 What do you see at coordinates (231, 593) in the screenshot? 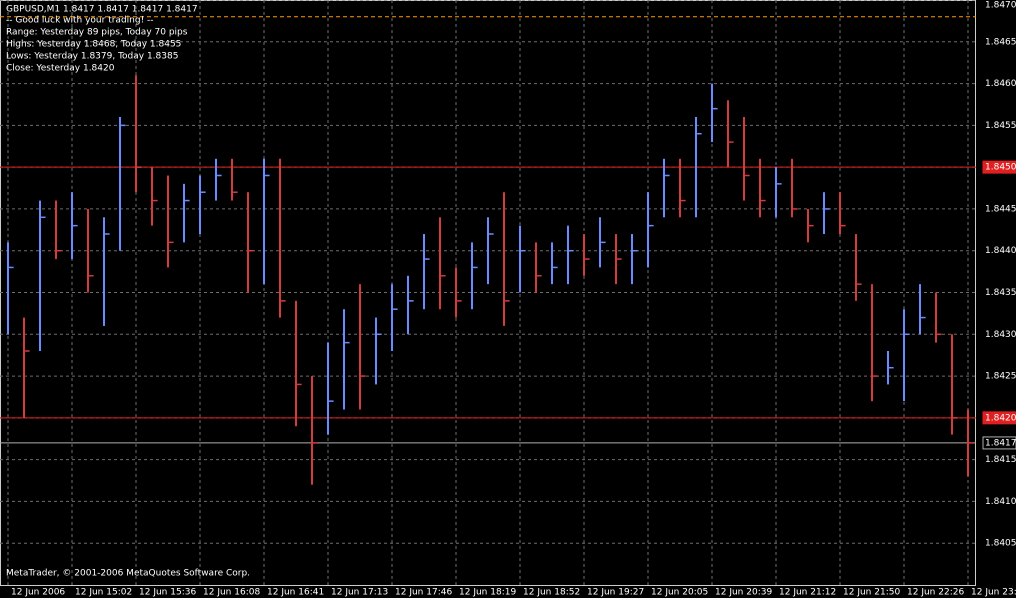
I see `x-tick-label: 12 Jun 16:08` at bounding box center [231, 593].